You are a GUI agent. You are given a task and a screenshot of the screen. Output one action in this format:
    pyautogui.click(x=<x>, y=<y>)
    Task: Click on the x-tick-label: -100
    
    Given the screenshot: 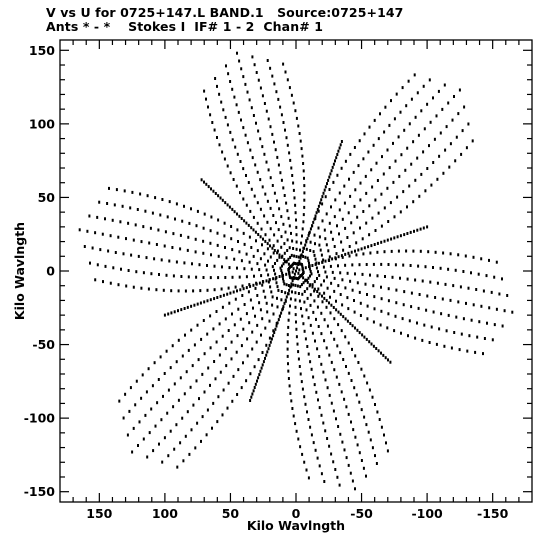 What is the action you would take?
    pyautogui.click(x=427, y=513)
    